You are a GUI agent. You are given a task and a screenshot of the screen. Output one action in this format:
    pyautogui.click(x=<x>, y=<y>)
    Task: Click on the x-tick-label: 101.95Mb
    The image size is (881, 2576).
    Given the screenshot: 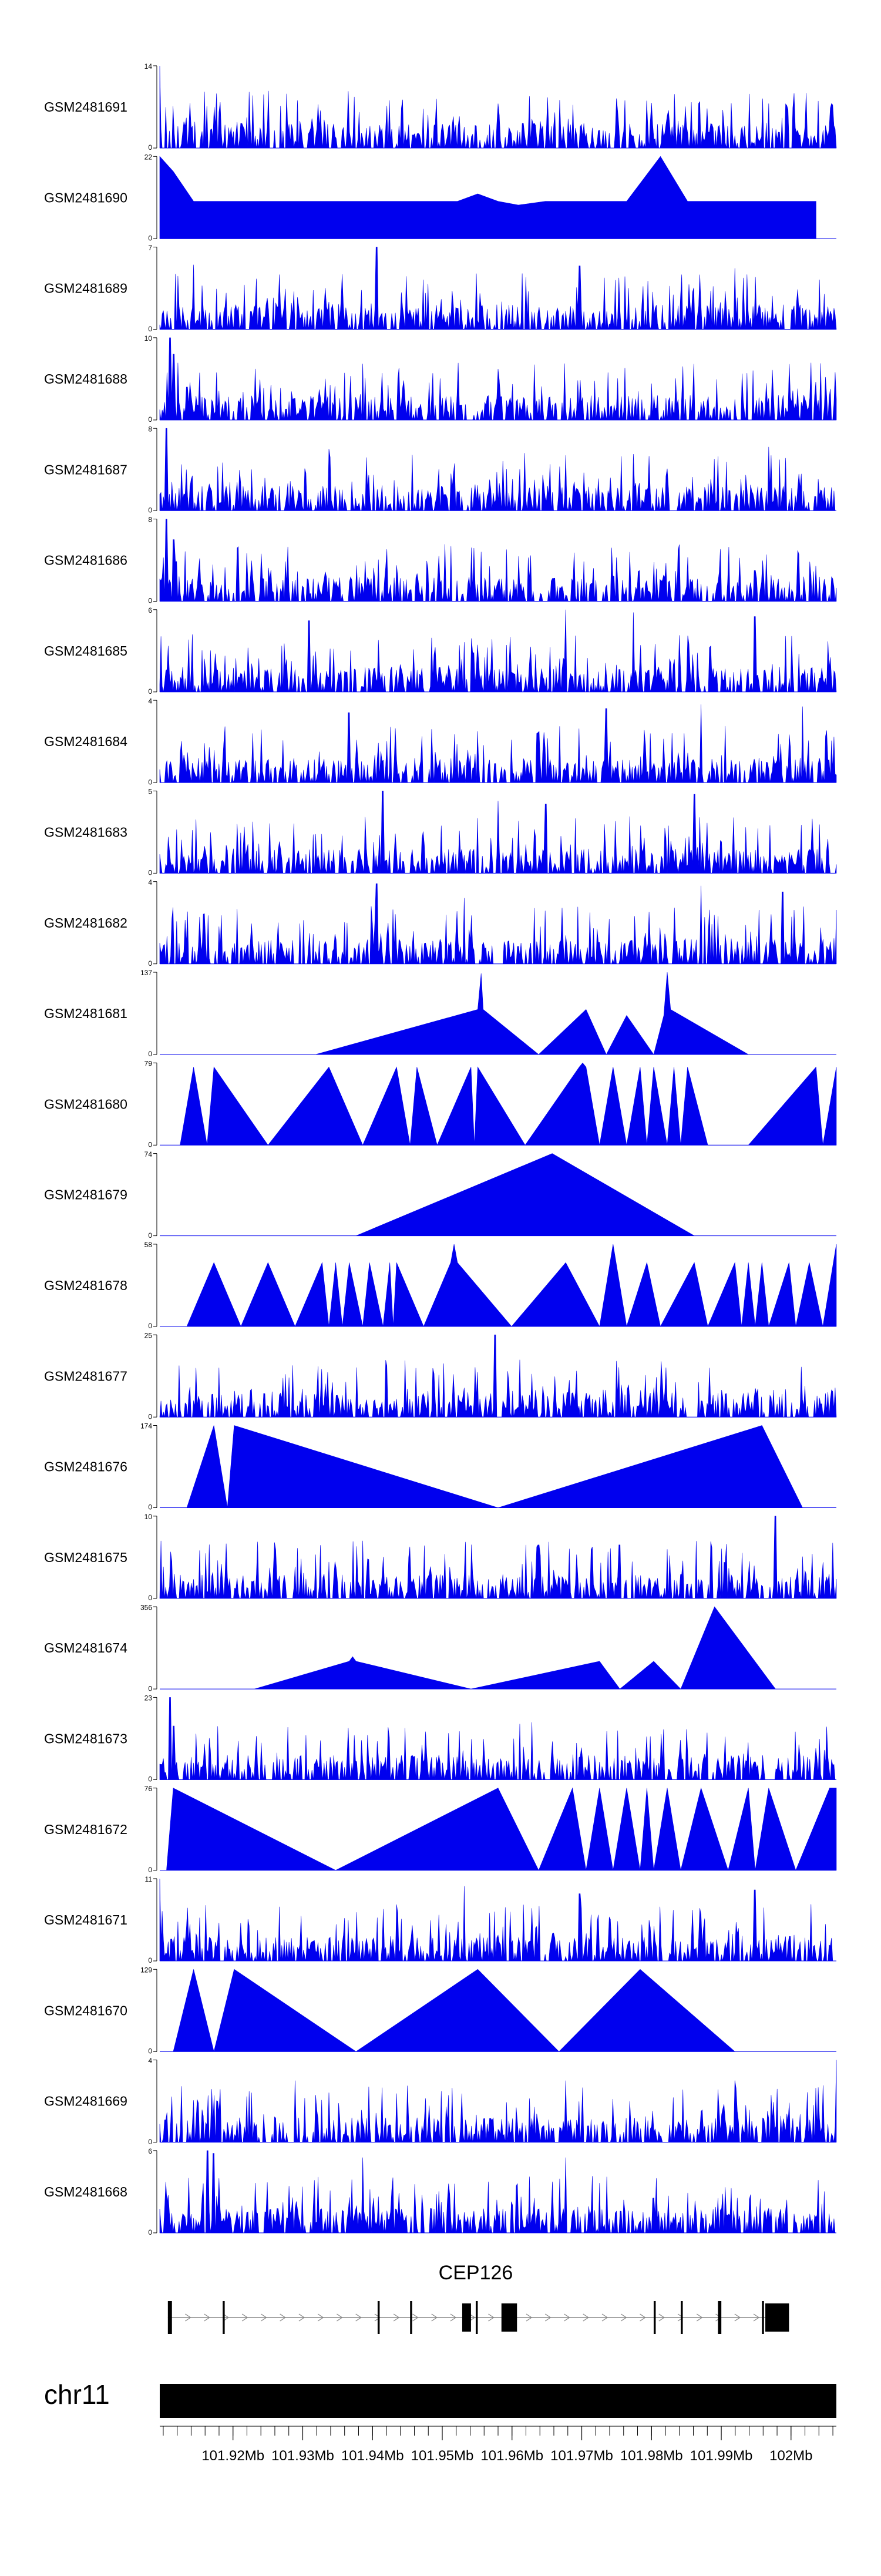 What is the action you would take?
    pyautogui.click(x=443, y=2456)
    